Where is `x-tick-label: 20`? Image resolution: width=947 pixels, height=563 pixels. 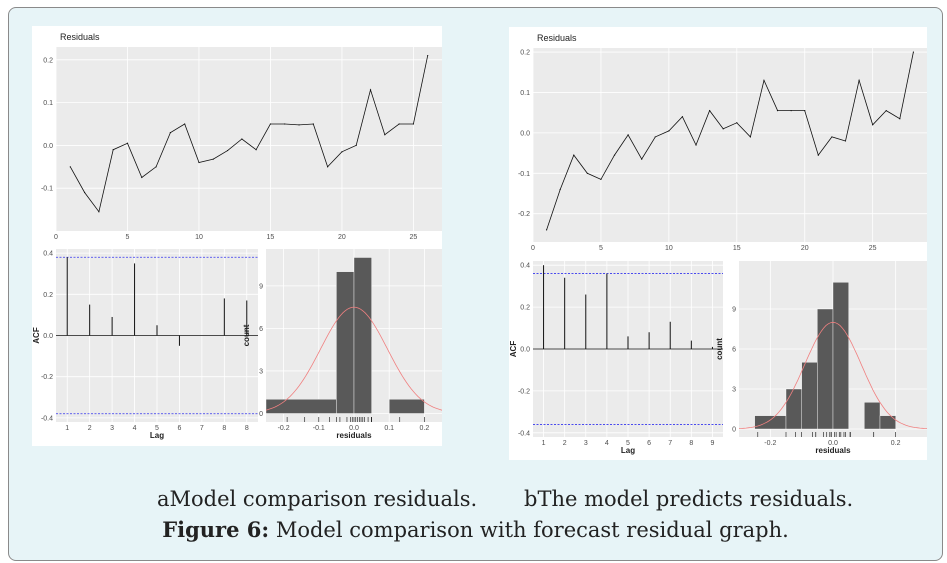
x-tick-label: 20 is located at coordinates (805, 248).